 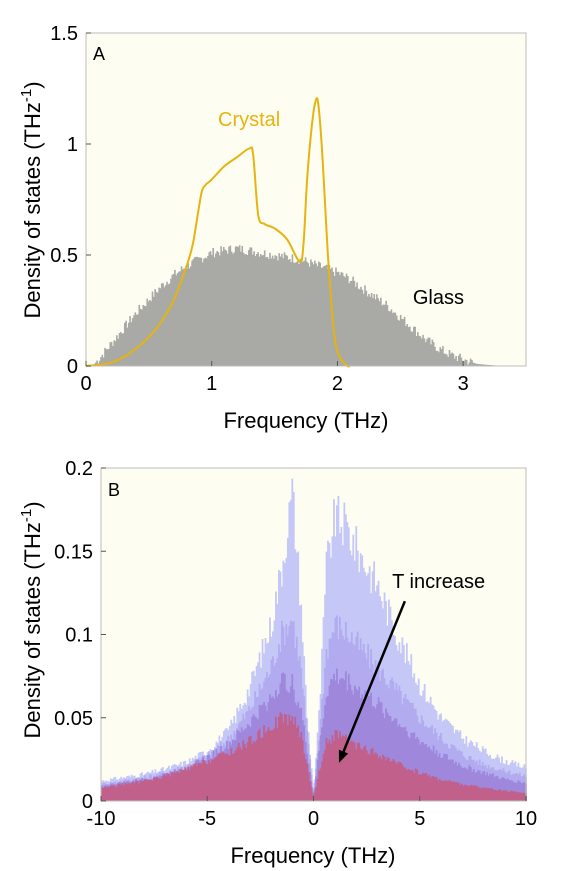 I want to click on panel-b-y-axis-label: Density of states (THz-1), so click(x=31, y=619).